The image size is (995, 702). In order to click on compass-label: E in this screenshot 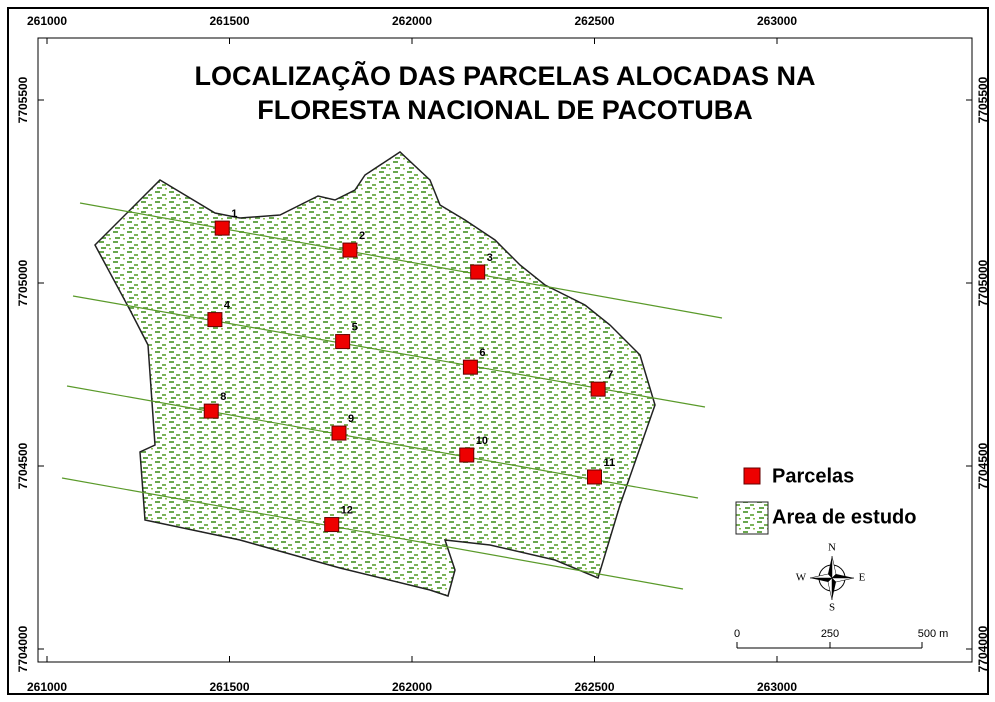, I will do `click(862, 578)`.